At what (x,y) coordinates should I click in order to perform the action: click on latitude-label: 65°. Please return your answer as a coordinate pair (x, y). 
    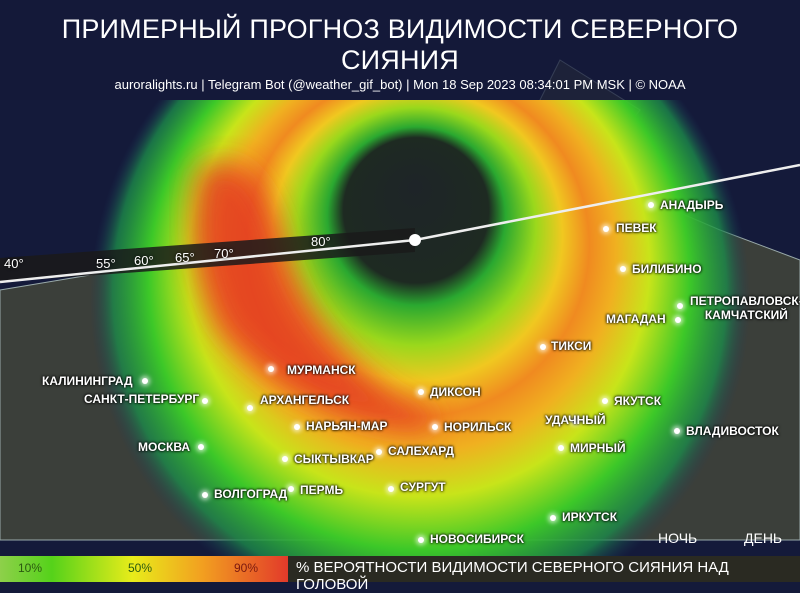
    Looking at the image, I should click on (185, 257).